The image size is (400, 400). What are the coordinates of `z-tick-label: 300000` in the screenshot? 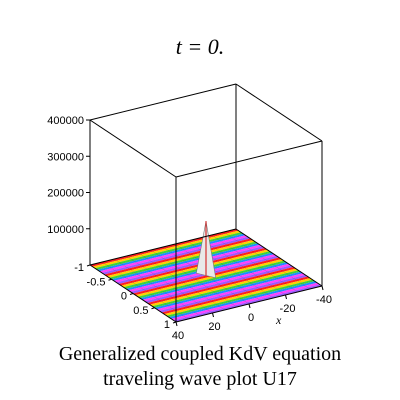 It's located at (65, 157).